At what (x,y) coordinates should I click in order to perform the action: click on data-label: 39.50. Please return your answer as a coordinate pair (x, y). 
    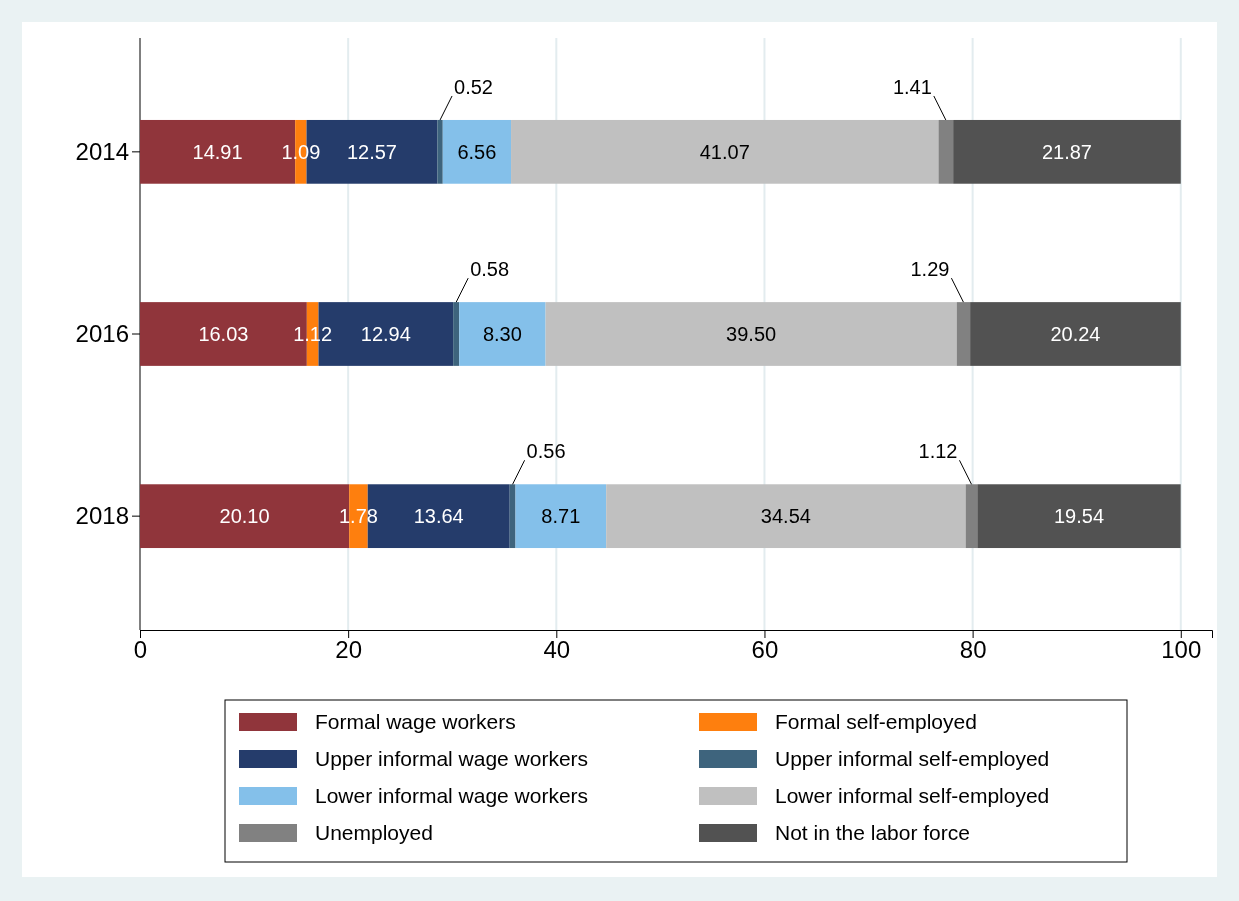
    Looking at the image, I should click on (751, 334).